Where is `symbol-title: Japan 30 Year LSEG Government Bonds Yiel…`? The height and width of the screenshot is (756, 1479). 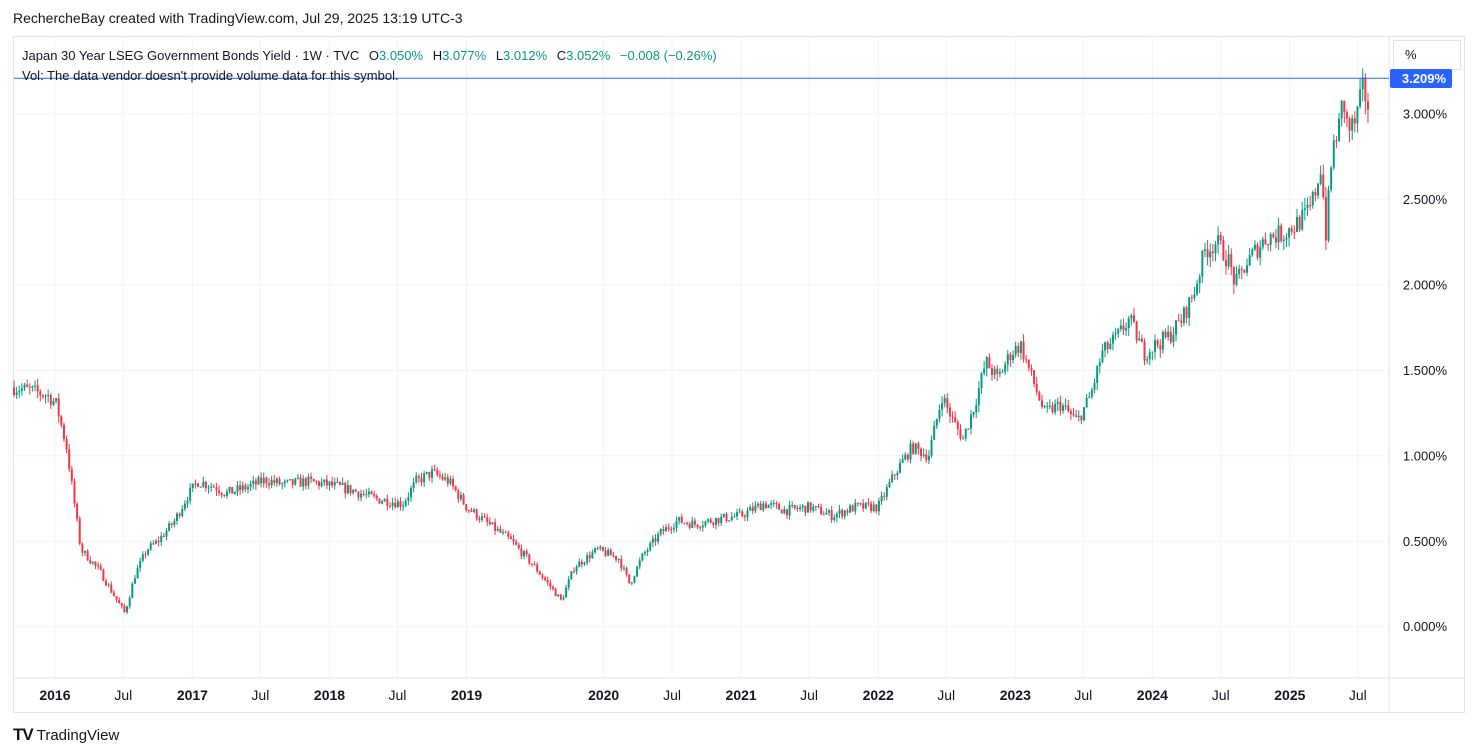
symbol-title: Japan 30 Year LSEG Government Bonds Yiel… is located at coordinates (191, 55).